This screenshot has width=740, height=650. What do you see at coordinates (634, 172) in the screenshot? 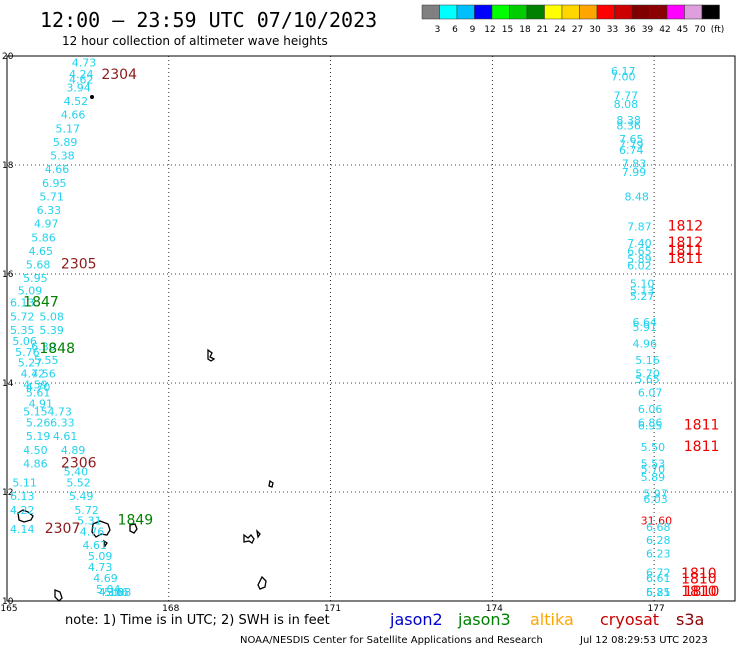
I see `swh-value: 7.99` at bounding box center [634, 172].